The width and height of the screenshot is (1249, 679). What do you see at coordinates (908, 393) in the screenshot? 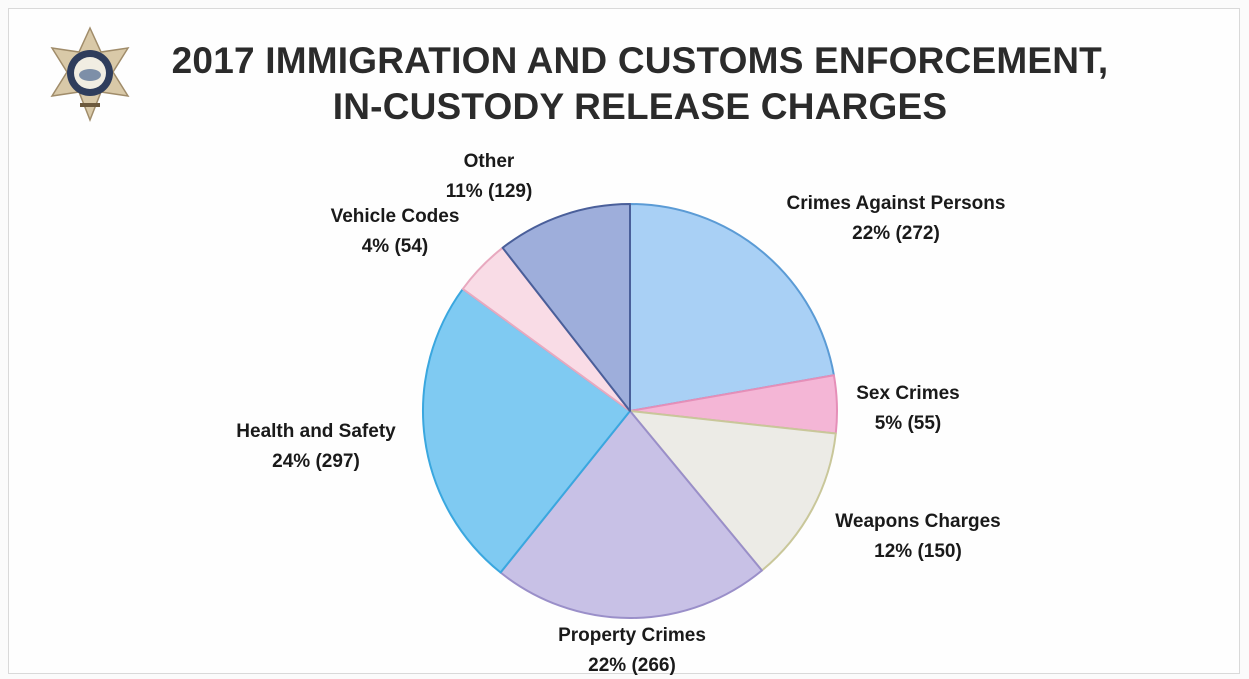
I see `slice-label-sex-crimes: Sex Crimes` at bounding box center [908, 393].